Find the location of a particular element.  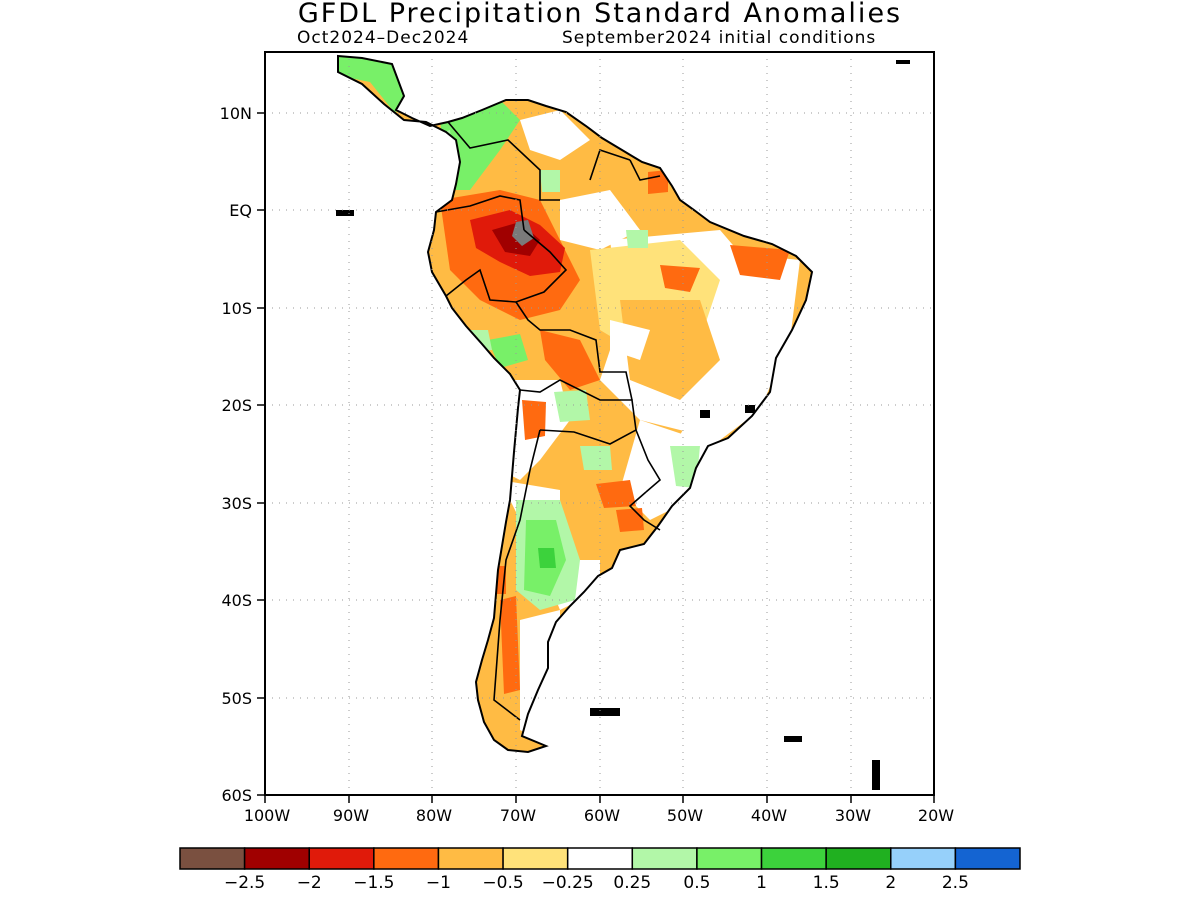

lat-label-10s: 10S is located at coordinates (236, 308).